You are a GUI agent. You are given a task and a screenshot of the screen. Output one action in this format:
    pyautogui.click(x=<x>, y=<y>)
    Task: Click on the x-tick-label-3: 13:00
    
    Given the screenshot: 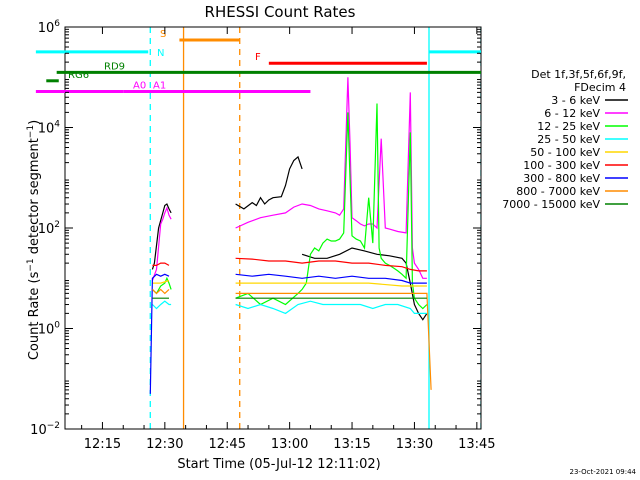 What is the action you would take?
    pyautogui.click(x=289, y=444)
    